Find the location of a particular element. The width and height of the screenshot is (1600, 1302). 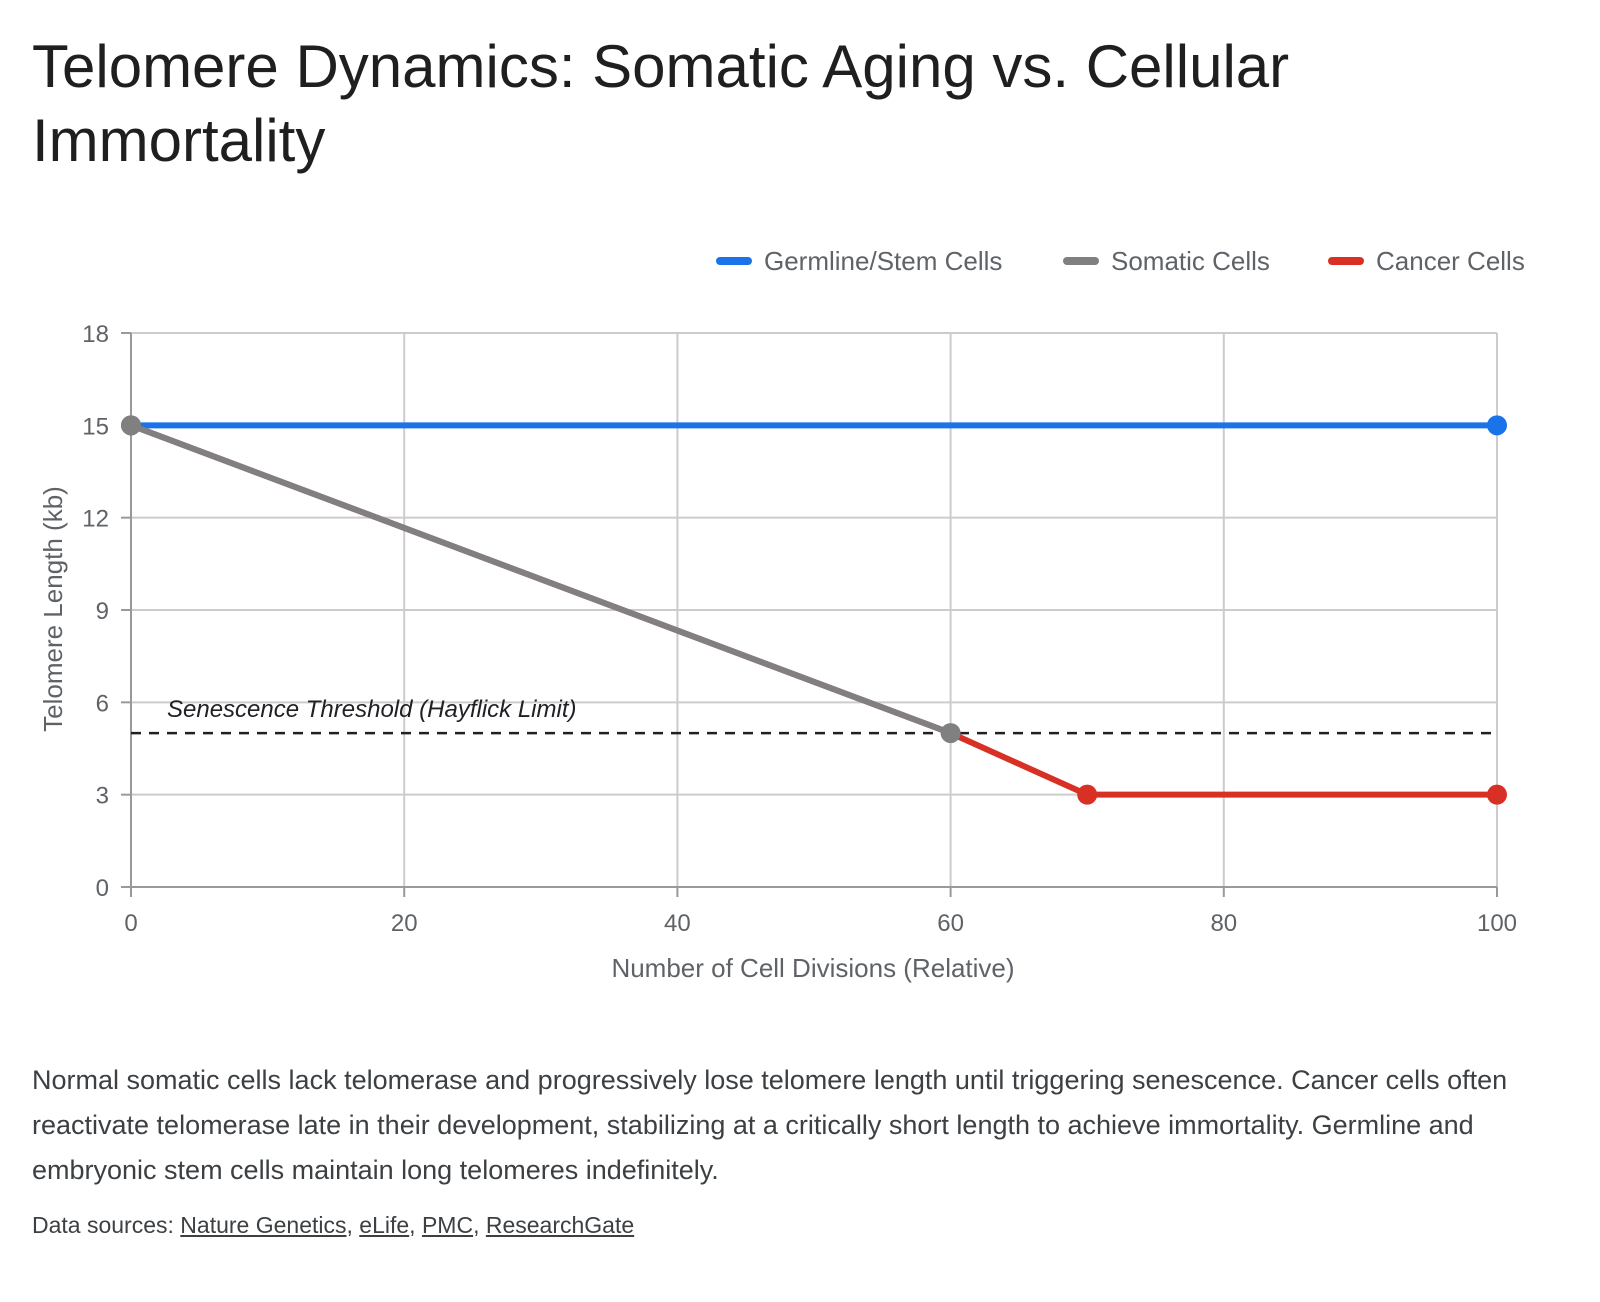

source-link-researchgate: ResearchGate is located at coordinates (560, 1225).